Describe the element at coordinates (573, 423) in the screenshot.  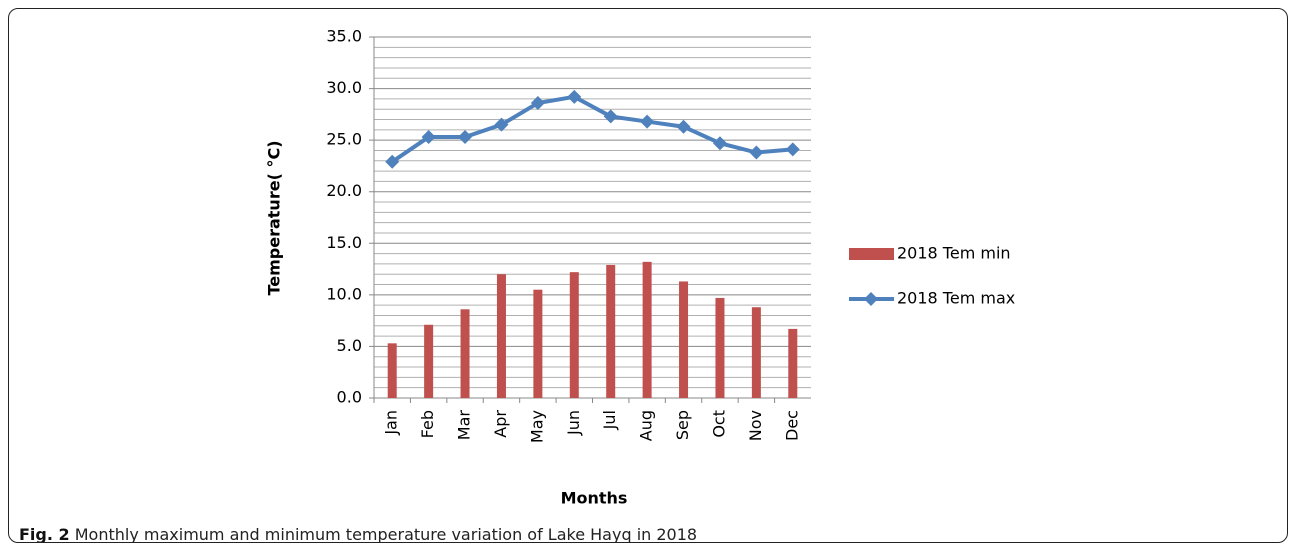
I see `x-tick-label: Jun` at that location.